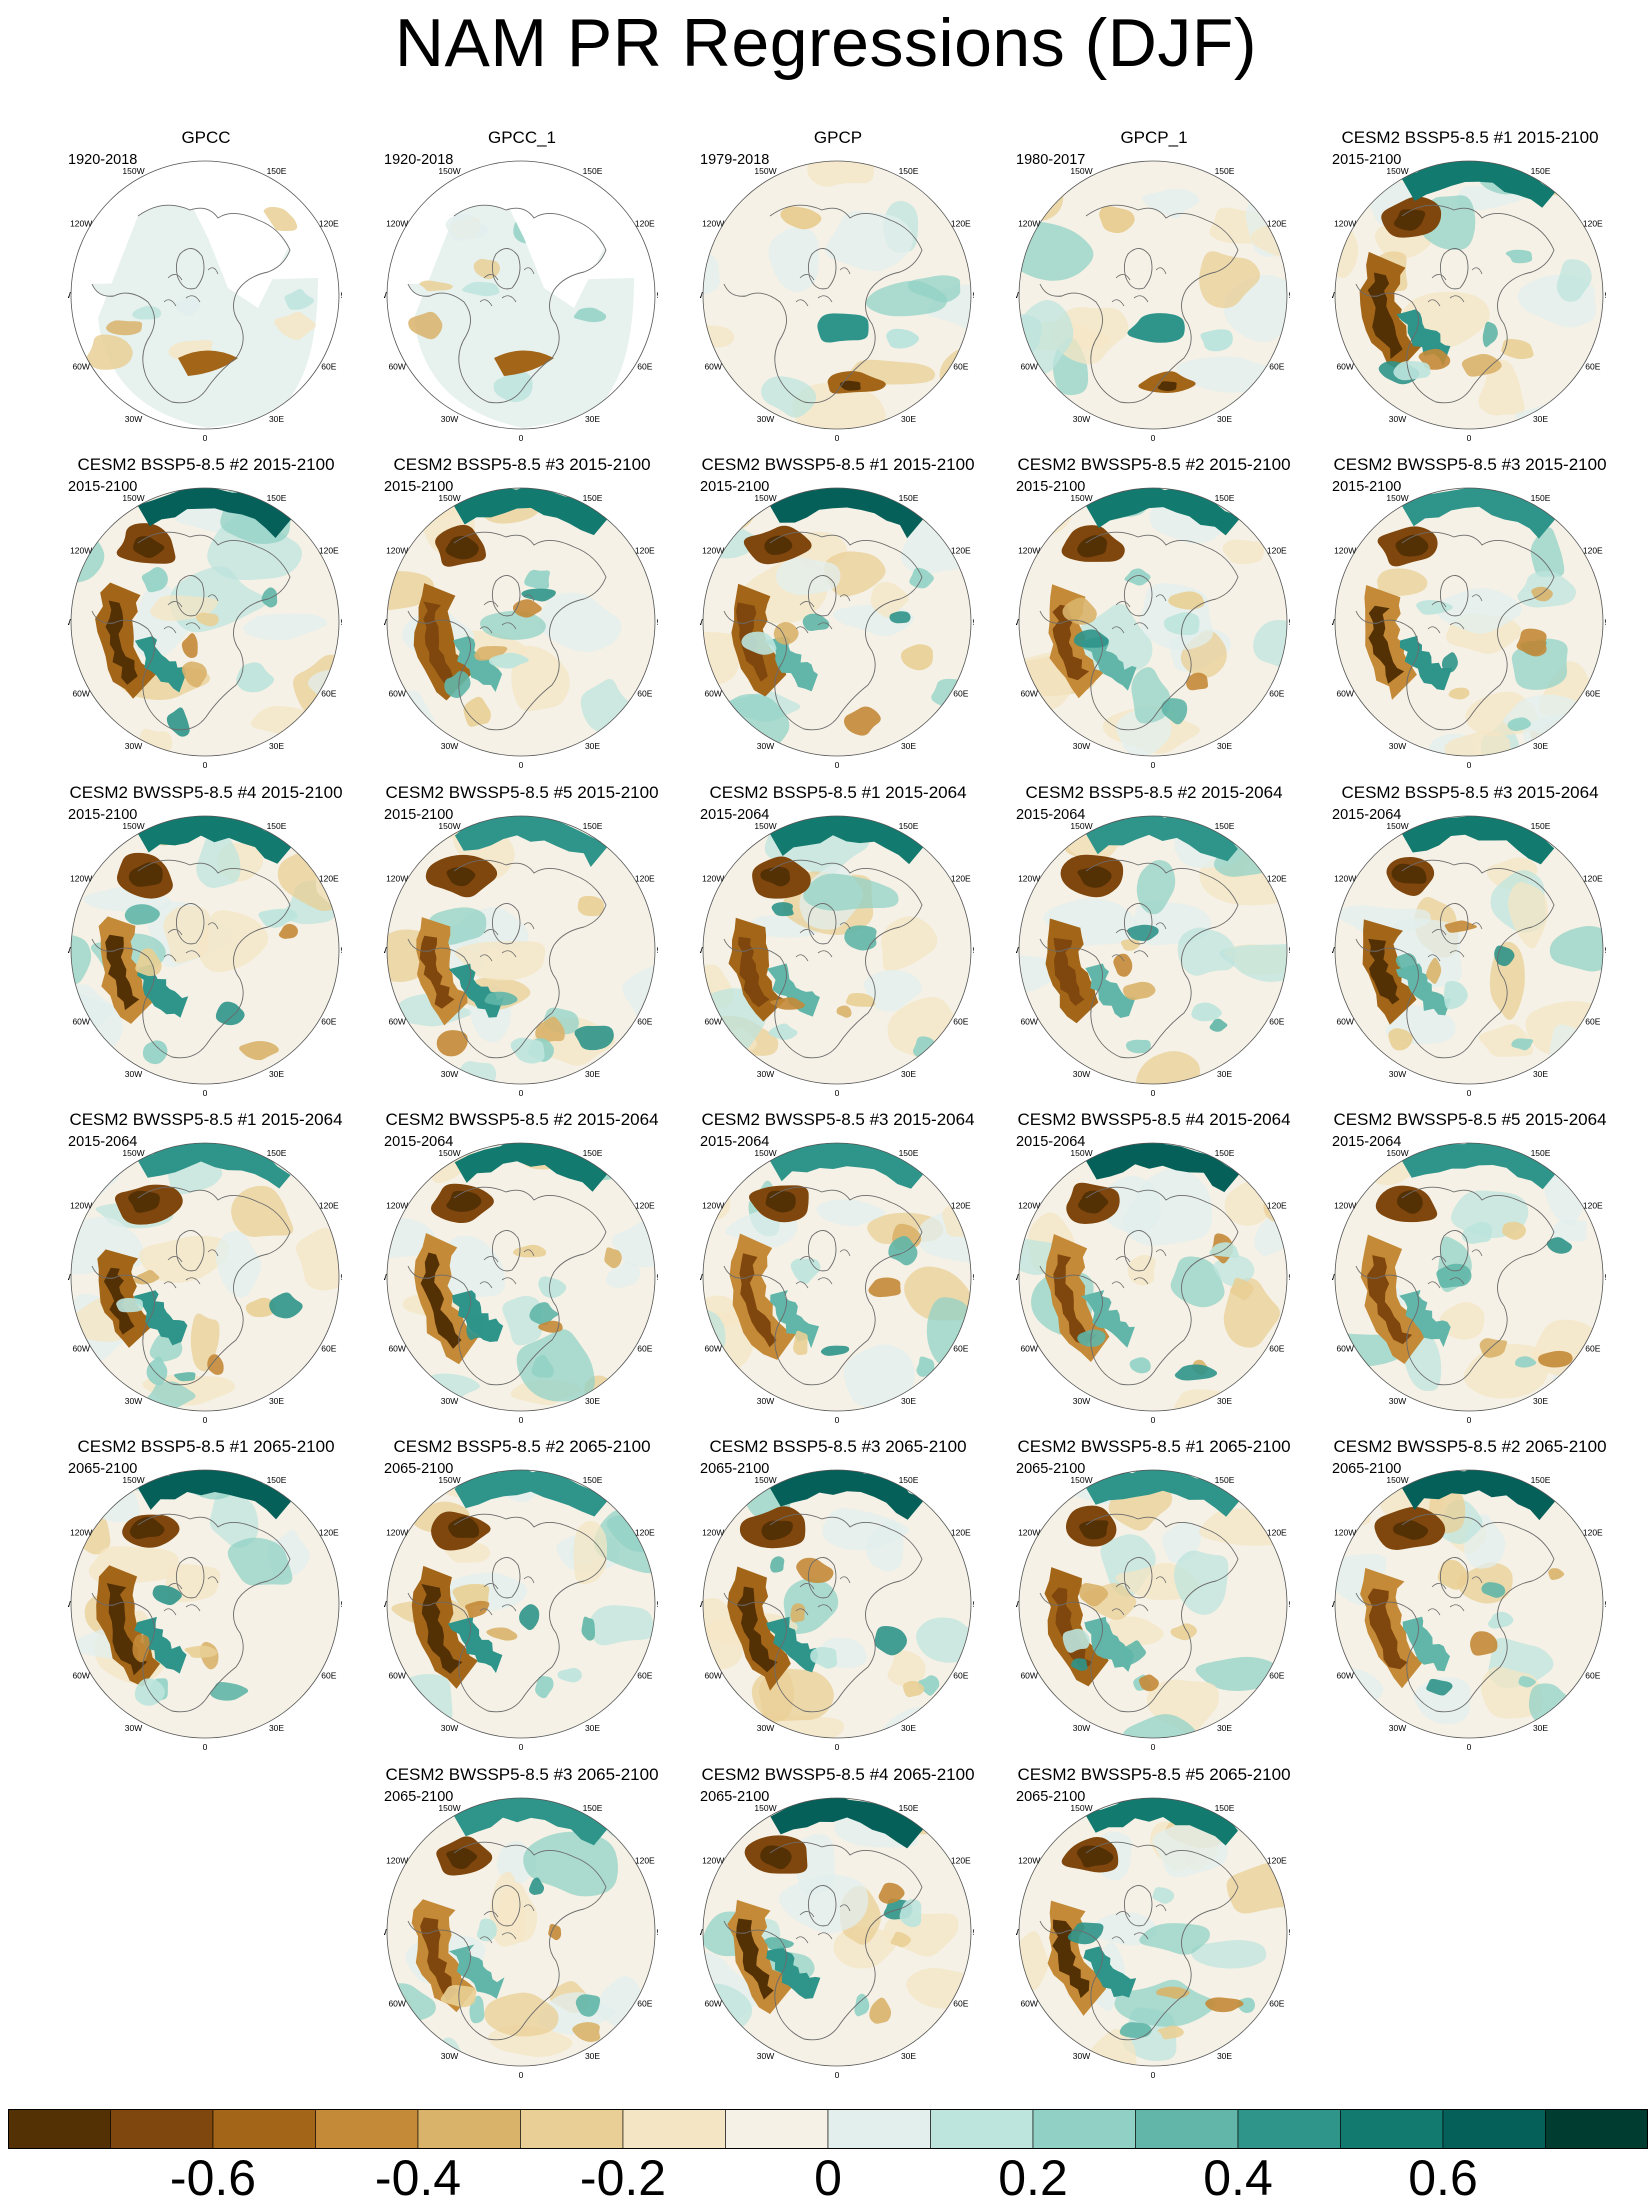  I want to click on panel-title: CESM2 BSSP5-8.5 #1 2015-2100, so click(1470, 137).